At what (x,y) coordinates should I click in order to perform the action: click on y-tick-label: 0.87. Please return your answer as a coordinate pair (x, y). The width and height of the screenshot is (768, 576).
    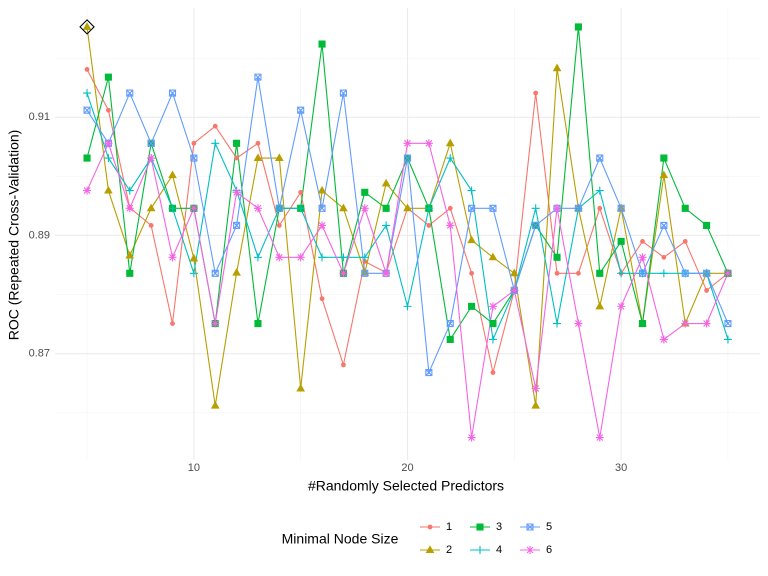
    Looking at the image, I should click on (39, 354).